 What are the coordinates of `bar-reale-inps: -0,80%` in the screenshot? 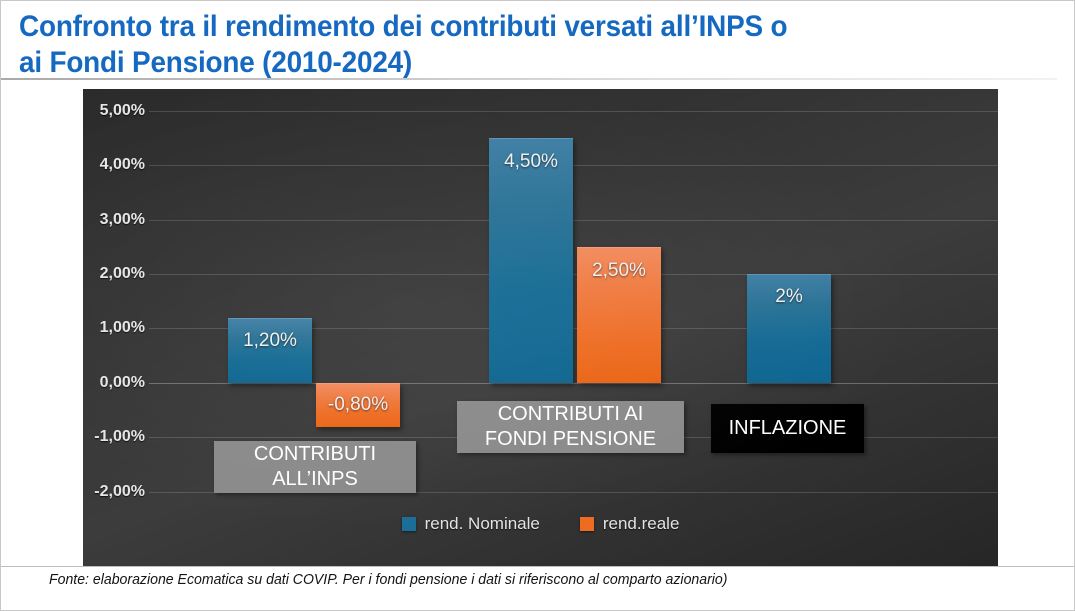 It's located at (358, 405).